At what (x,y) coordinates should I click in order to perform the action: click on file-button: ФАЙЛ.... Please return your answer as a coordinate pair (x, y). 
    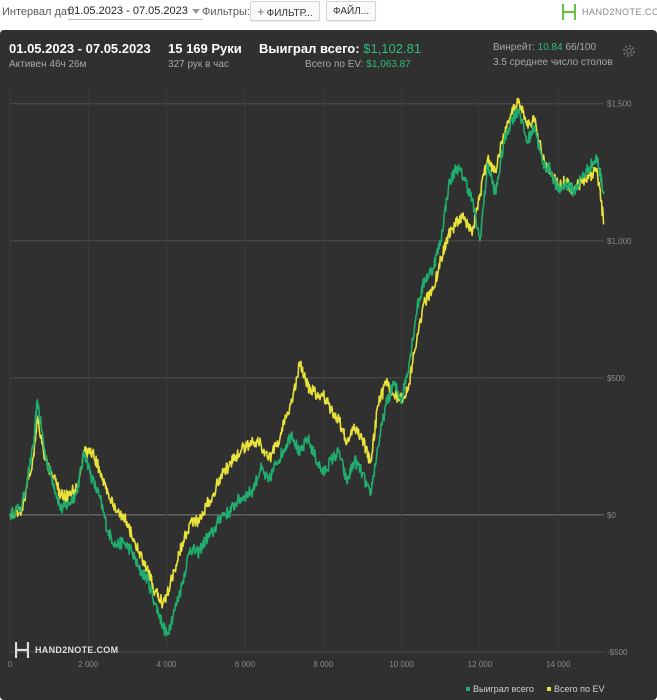
    Looking at the image, I should click on (351, 11).